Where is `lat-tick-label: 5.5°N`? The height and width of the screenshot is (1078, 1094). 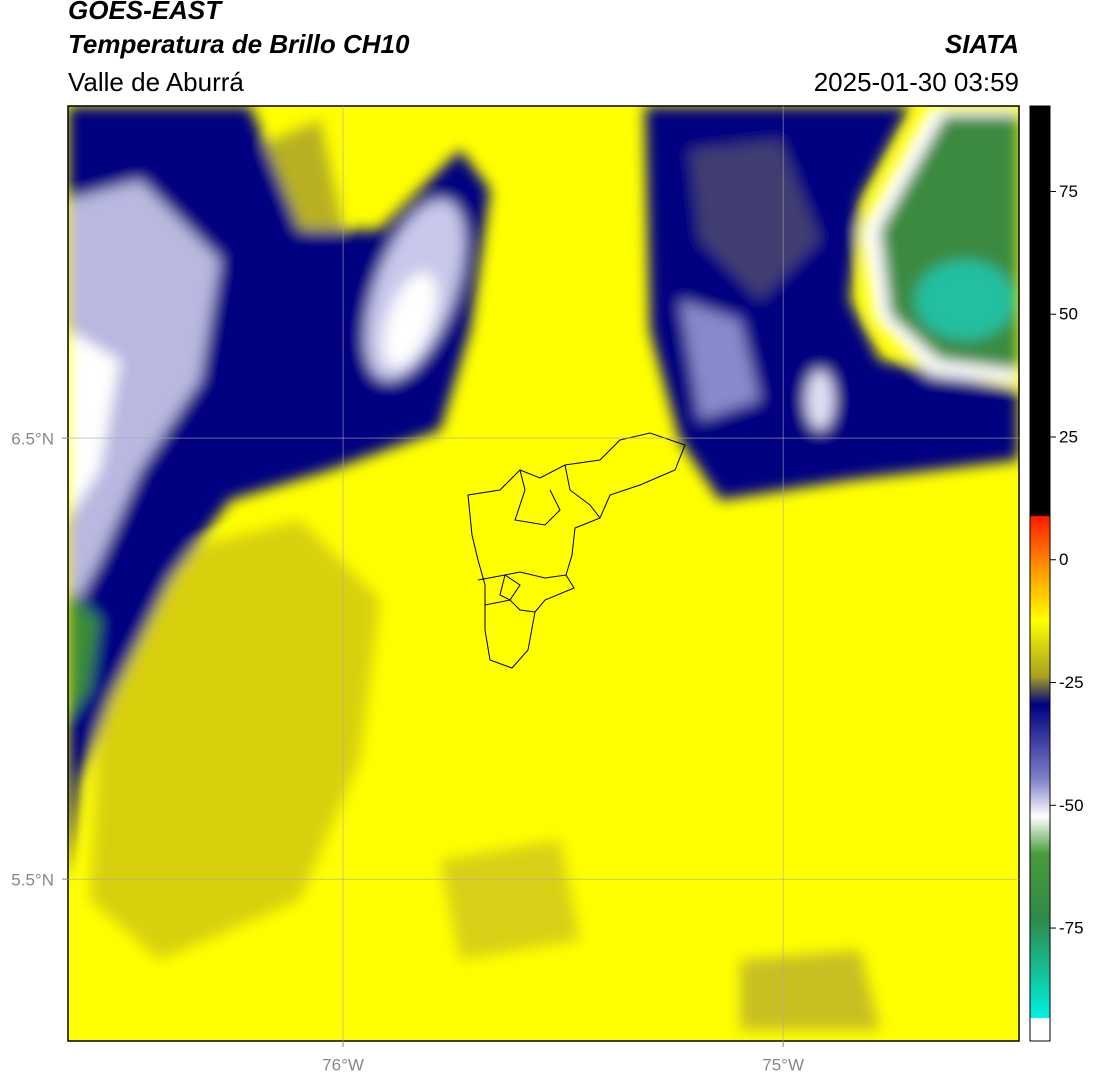
lat-tick-label: 5.5°N is located at coordinates (32, 880).